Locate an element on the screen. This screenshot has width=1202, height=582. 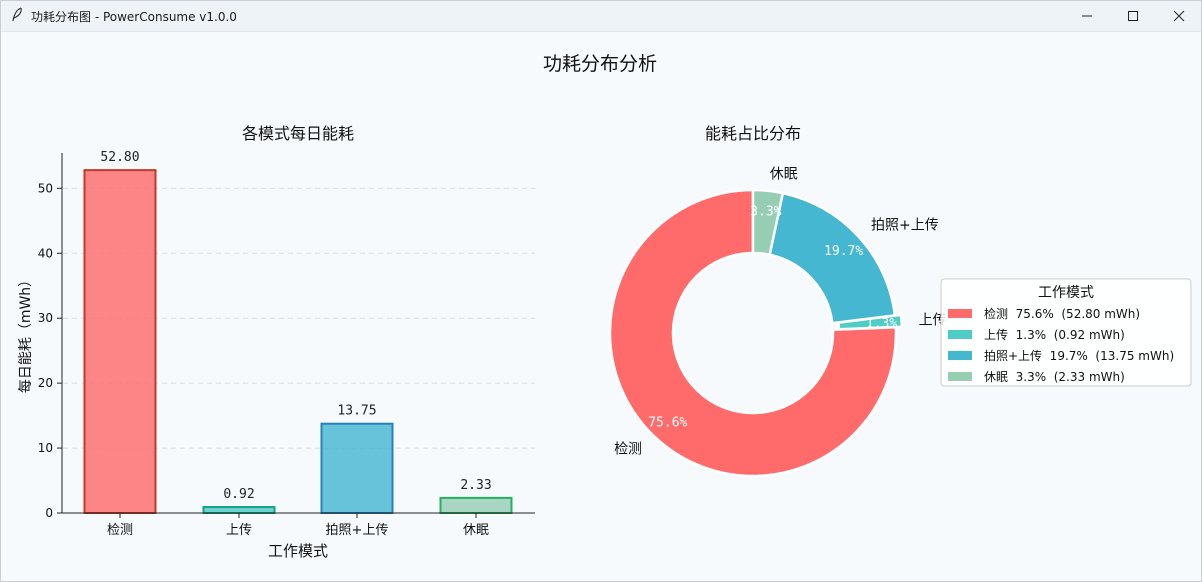
donut-percent-labels: 75.6% 1.3% 19.7% 3.3% is located at coordinates (772, 318).